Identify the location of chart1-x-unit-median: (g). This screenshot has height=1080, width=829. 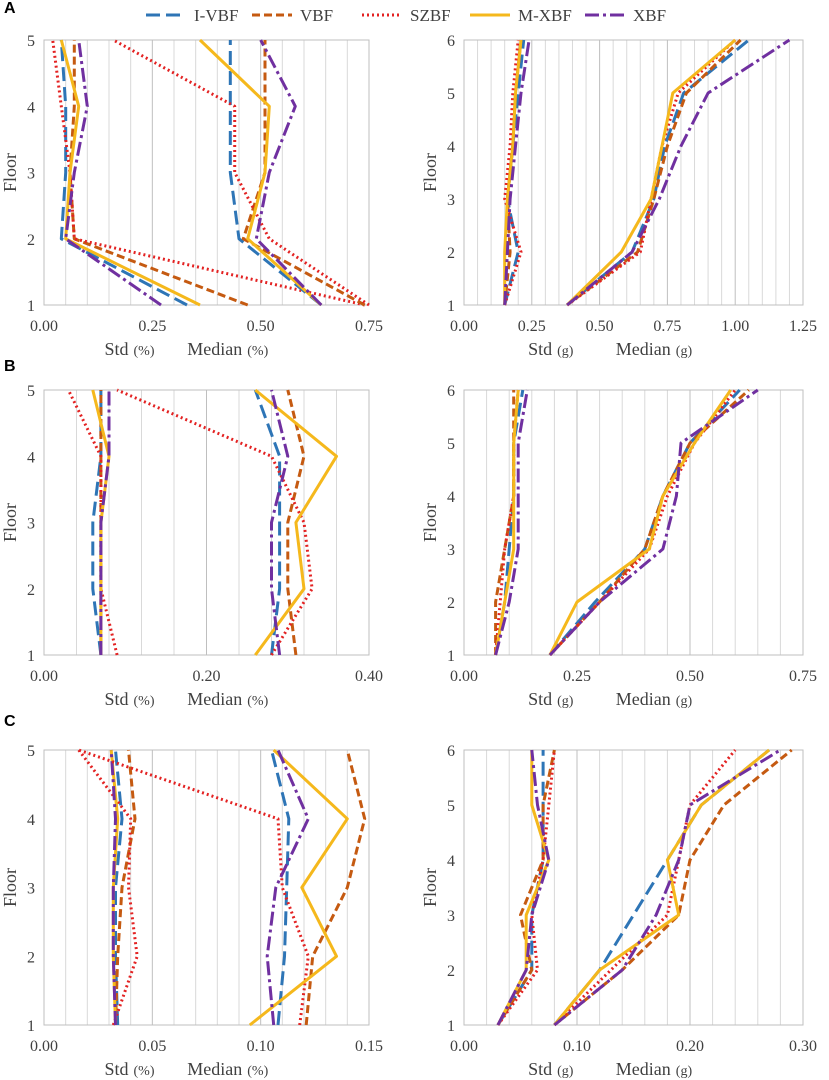
(684, 351).